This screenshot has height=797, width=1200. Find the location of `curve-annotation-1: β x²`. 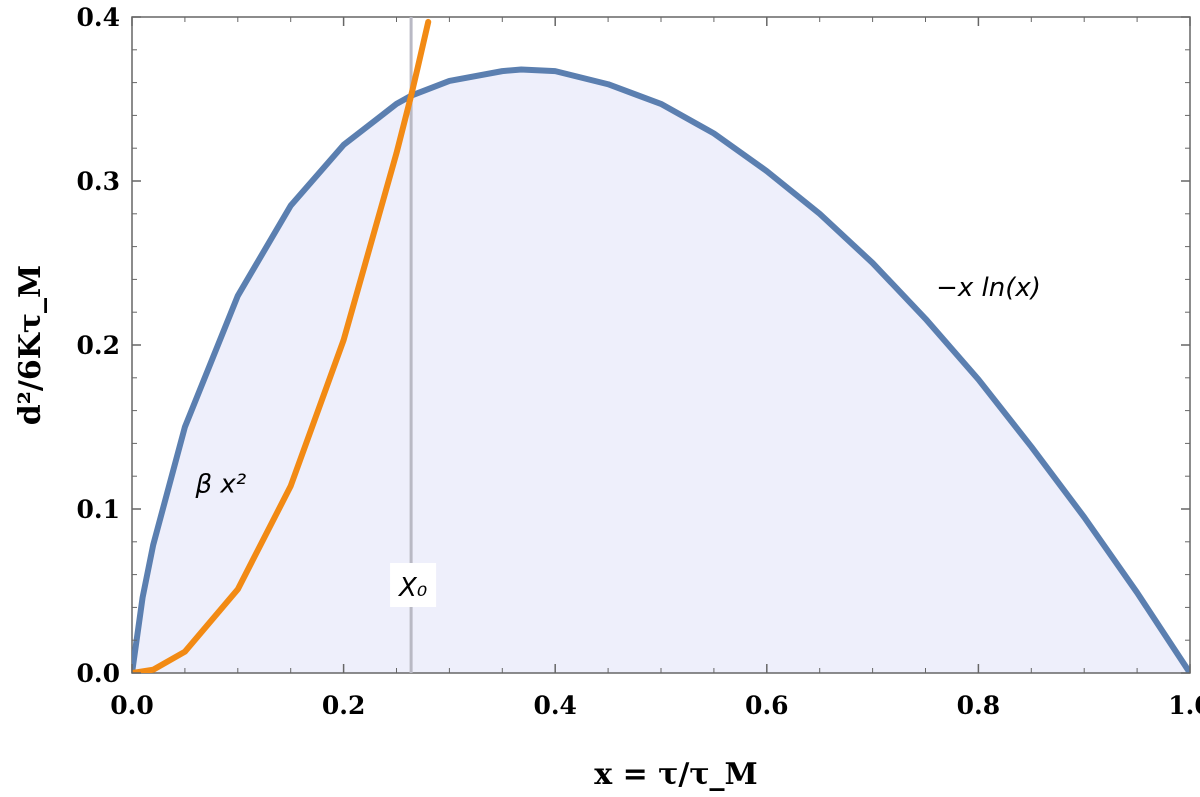

curve-annotation-1: β x² is located at coordinates (220, 485).